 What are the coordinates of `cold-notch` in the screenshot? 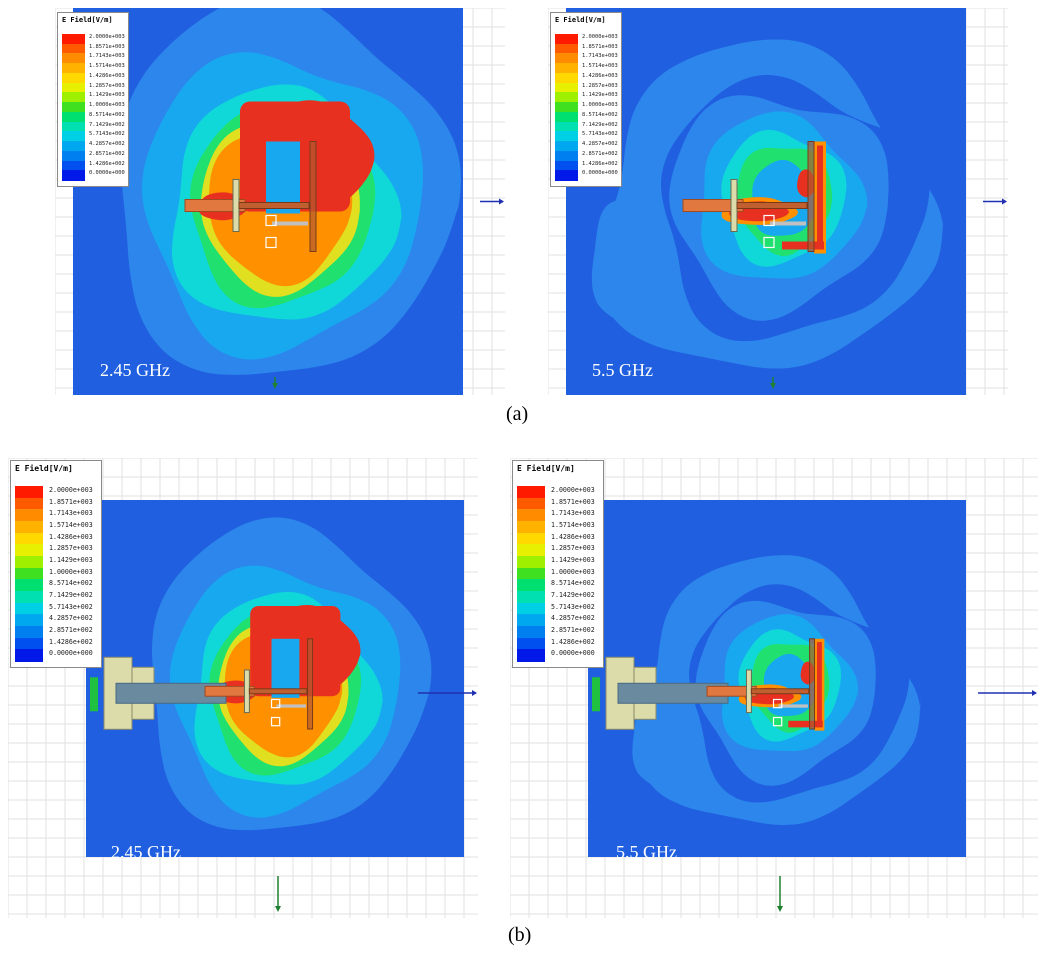 It's located at (283, 177).